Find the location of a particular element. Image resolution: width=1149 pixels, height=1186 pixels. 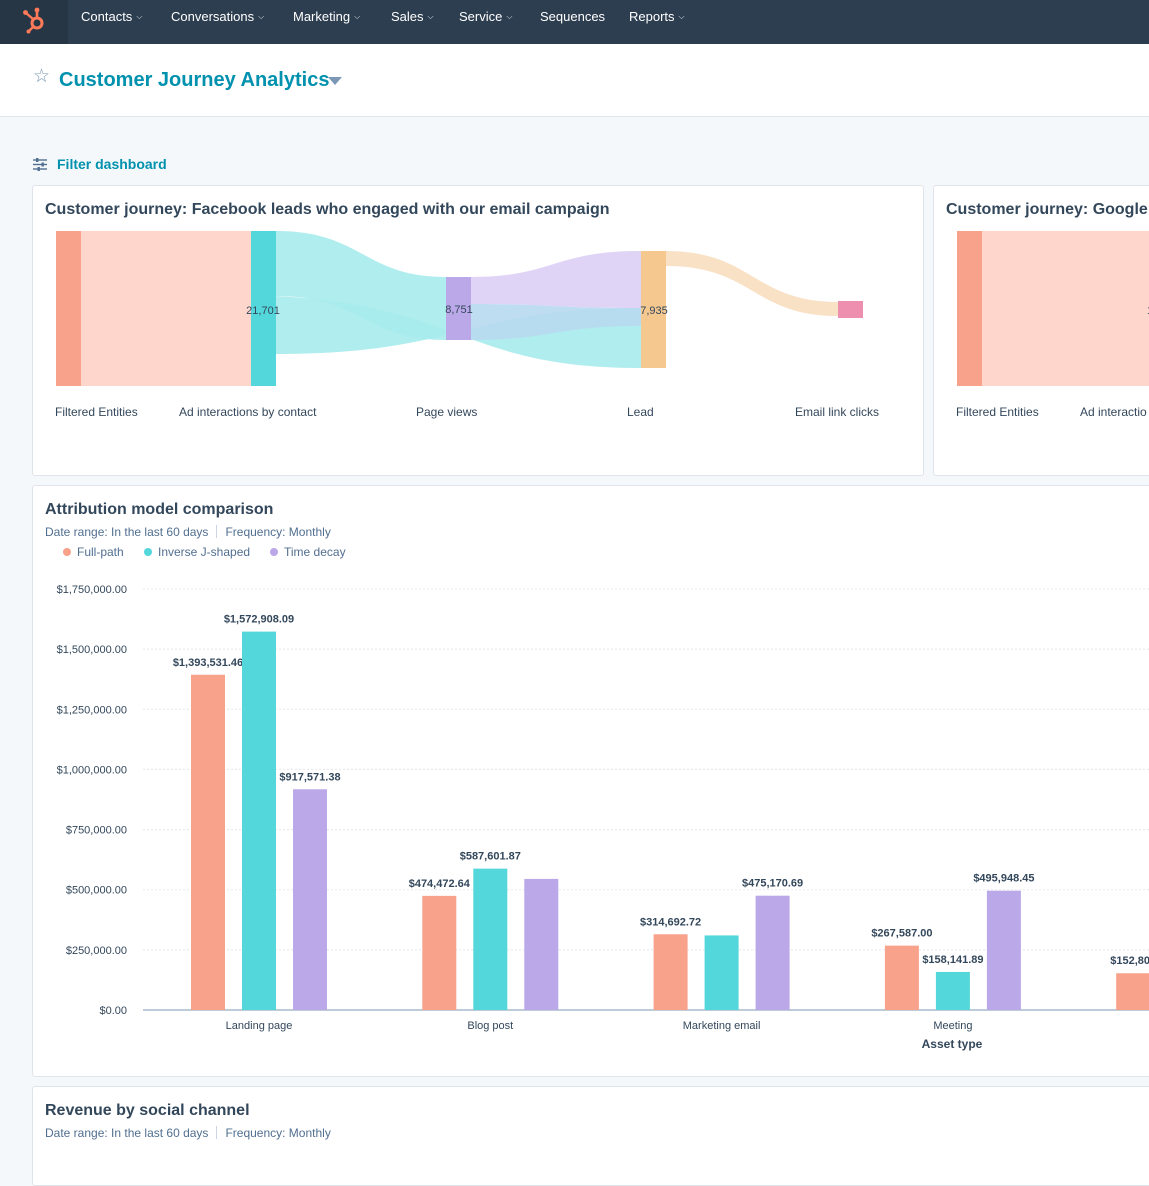

nav-conversations-label: Conversations is located at coordinates (213, 16).